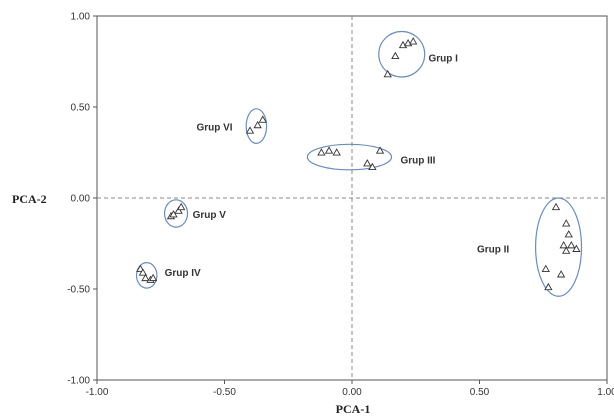 The image size is (614, 420). Describe the element at coordinates (558, 247) in the screenshot. I see `grup-ii-ellipse` at that location.